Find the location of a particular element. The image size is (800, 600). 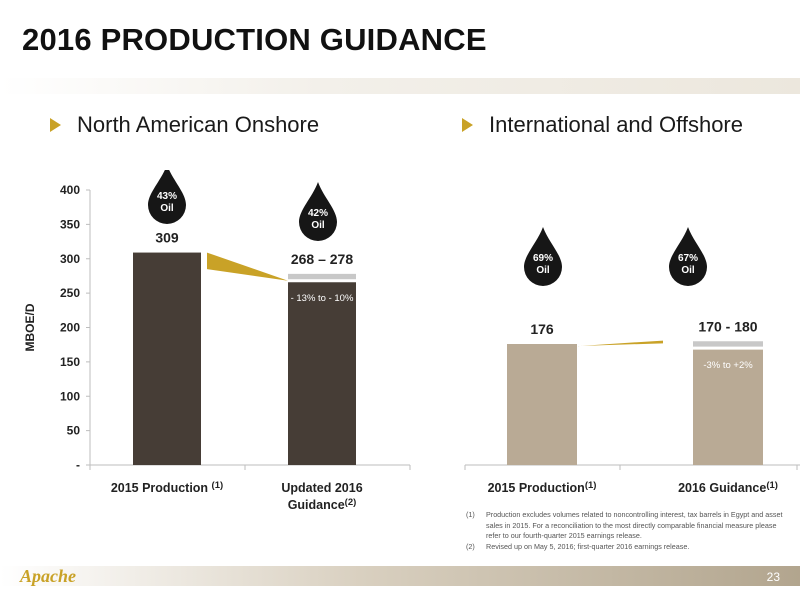

footnote-number: (2) is located at coordinates (470, 546).